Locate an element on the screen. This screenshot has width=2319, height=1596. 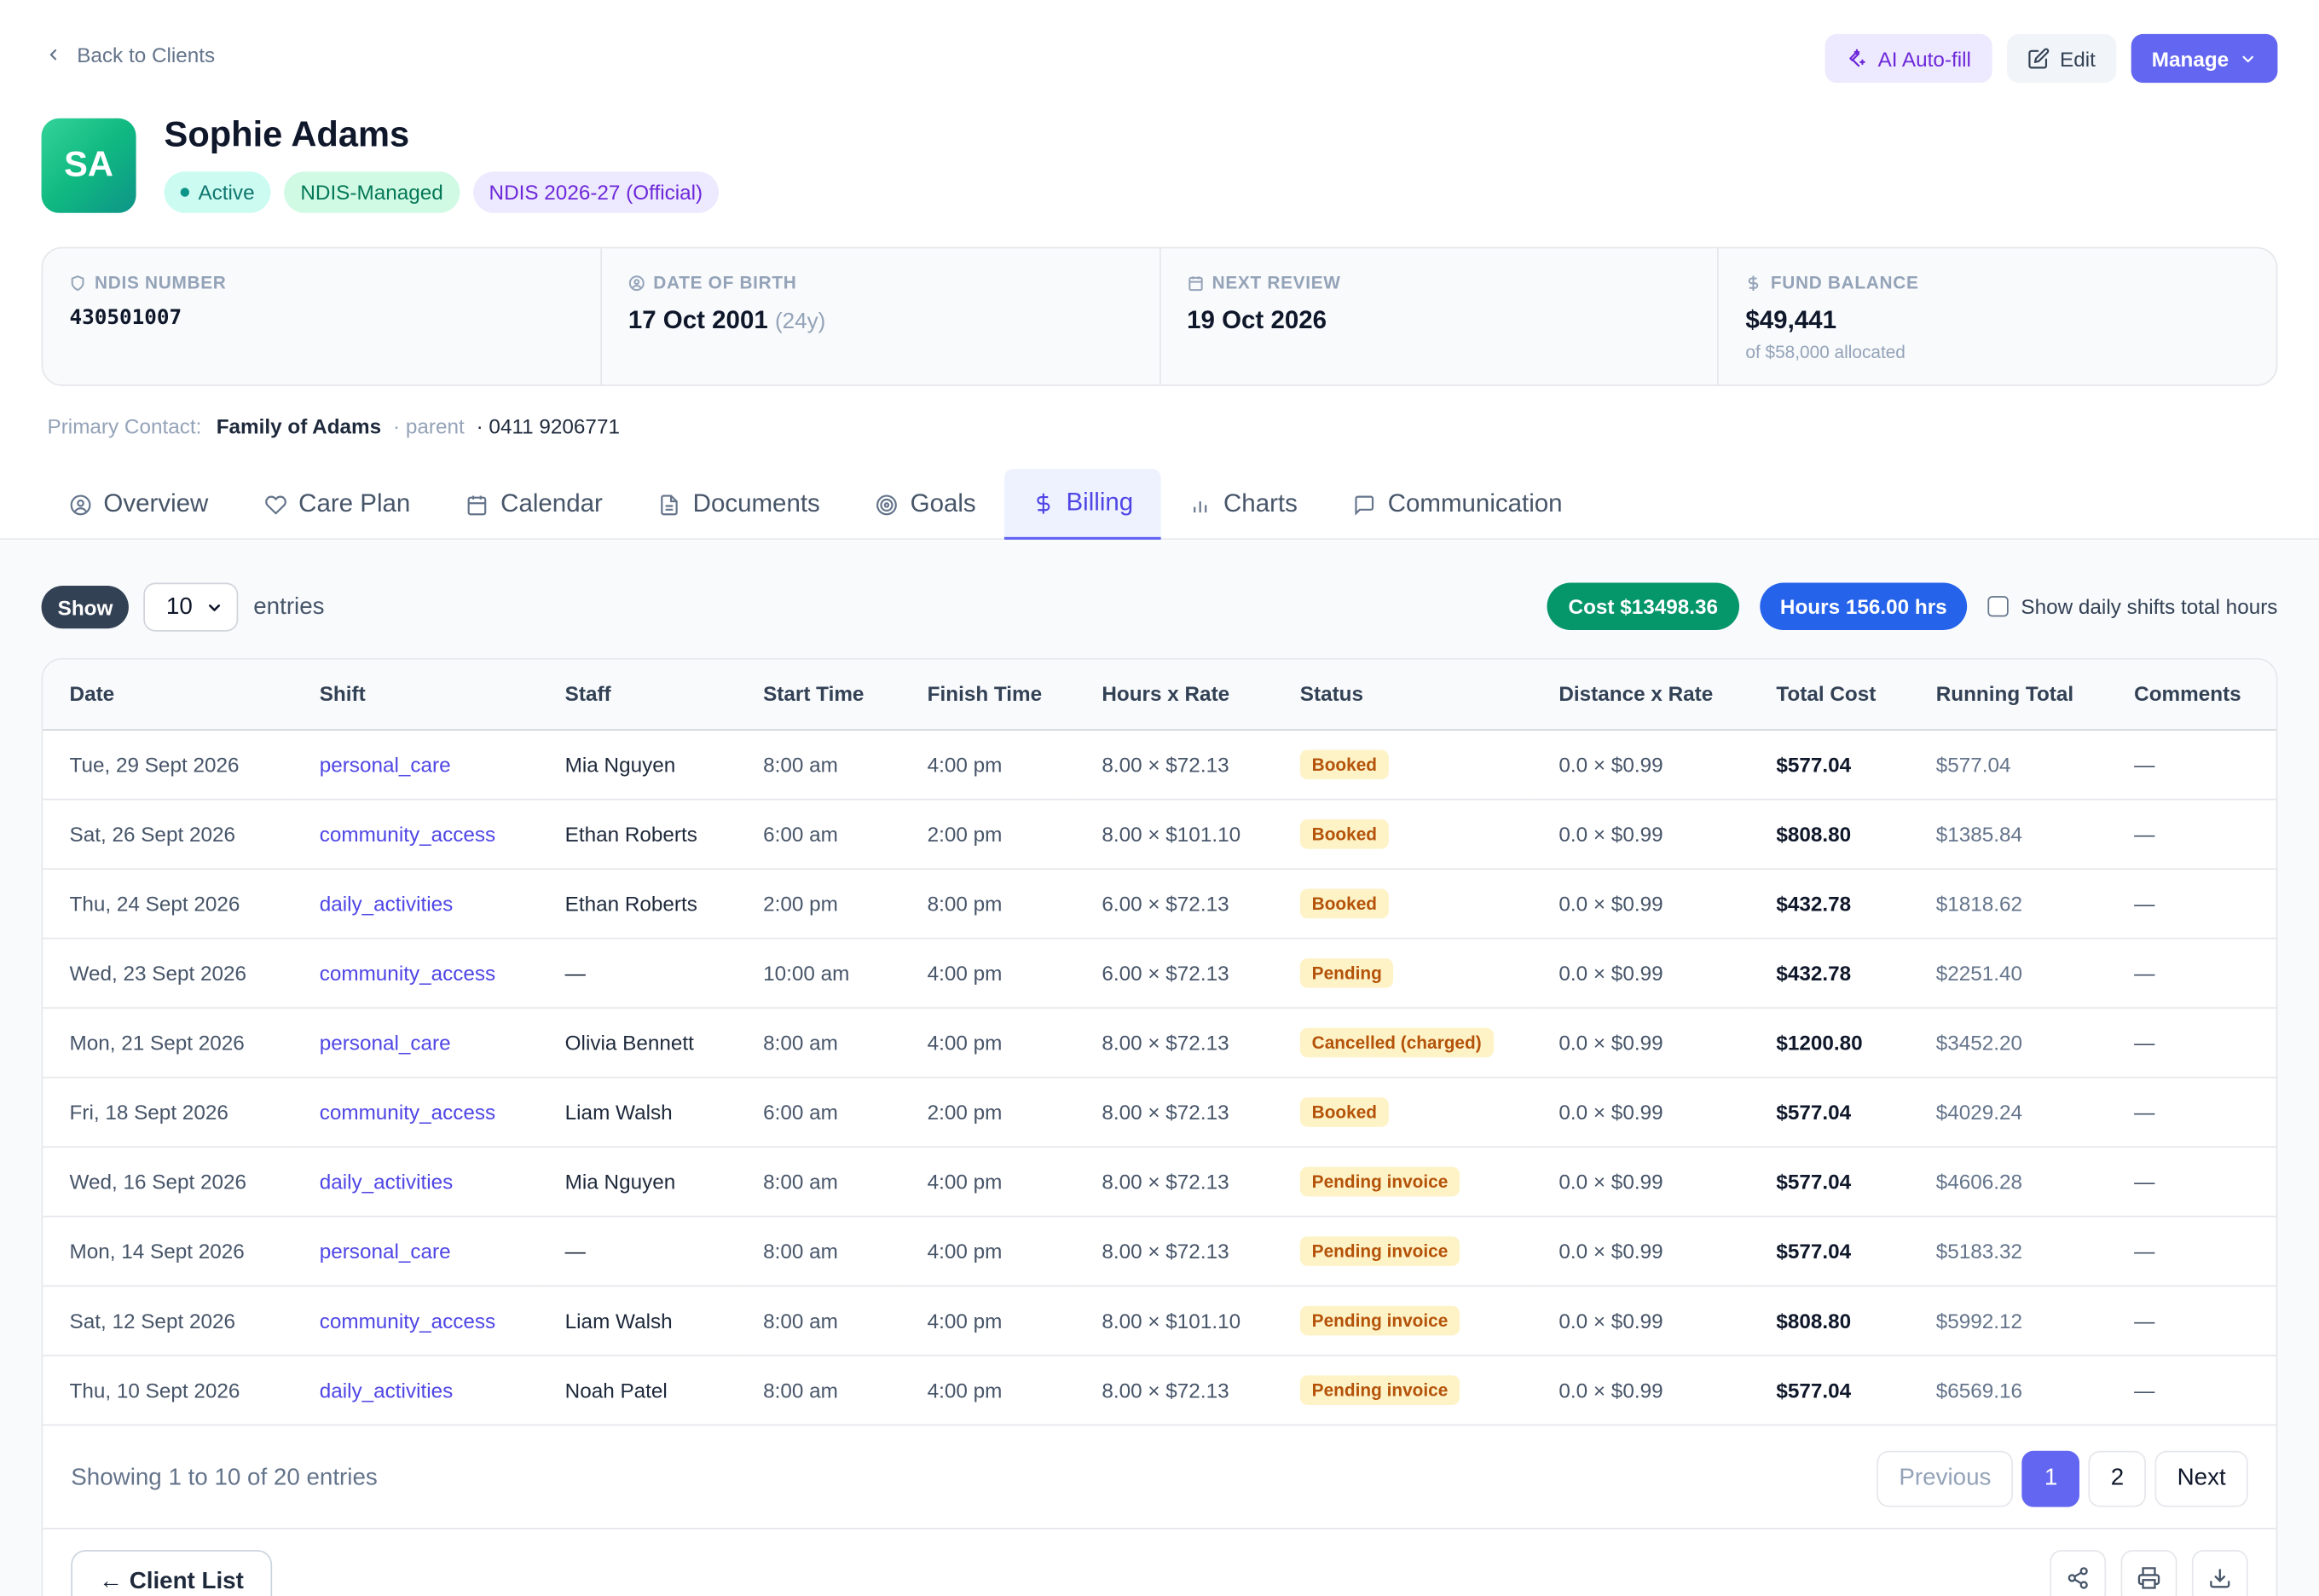
back-to-clients-link: Back to Clients is located at coordinates (129, 54).